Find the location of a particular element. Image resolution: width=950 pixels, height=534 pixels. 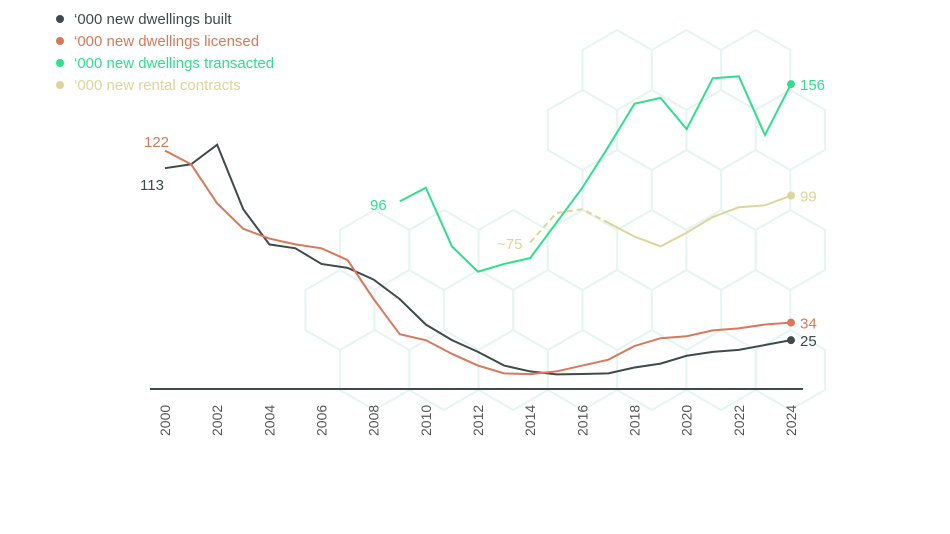

x-tick-label: 2014 is located at coordinates (530, 420).